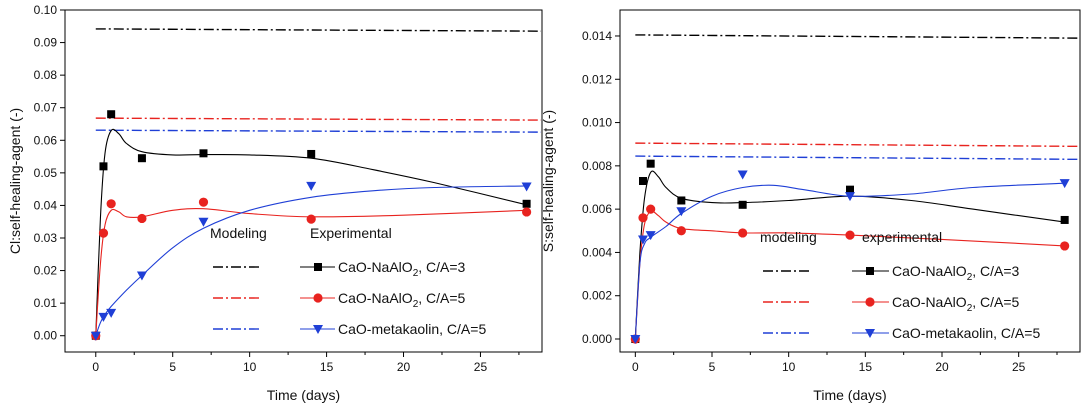 This screenshot has height=414, width=1083. I want to click on legend-header-experimental: experimental, so click(902, 237).